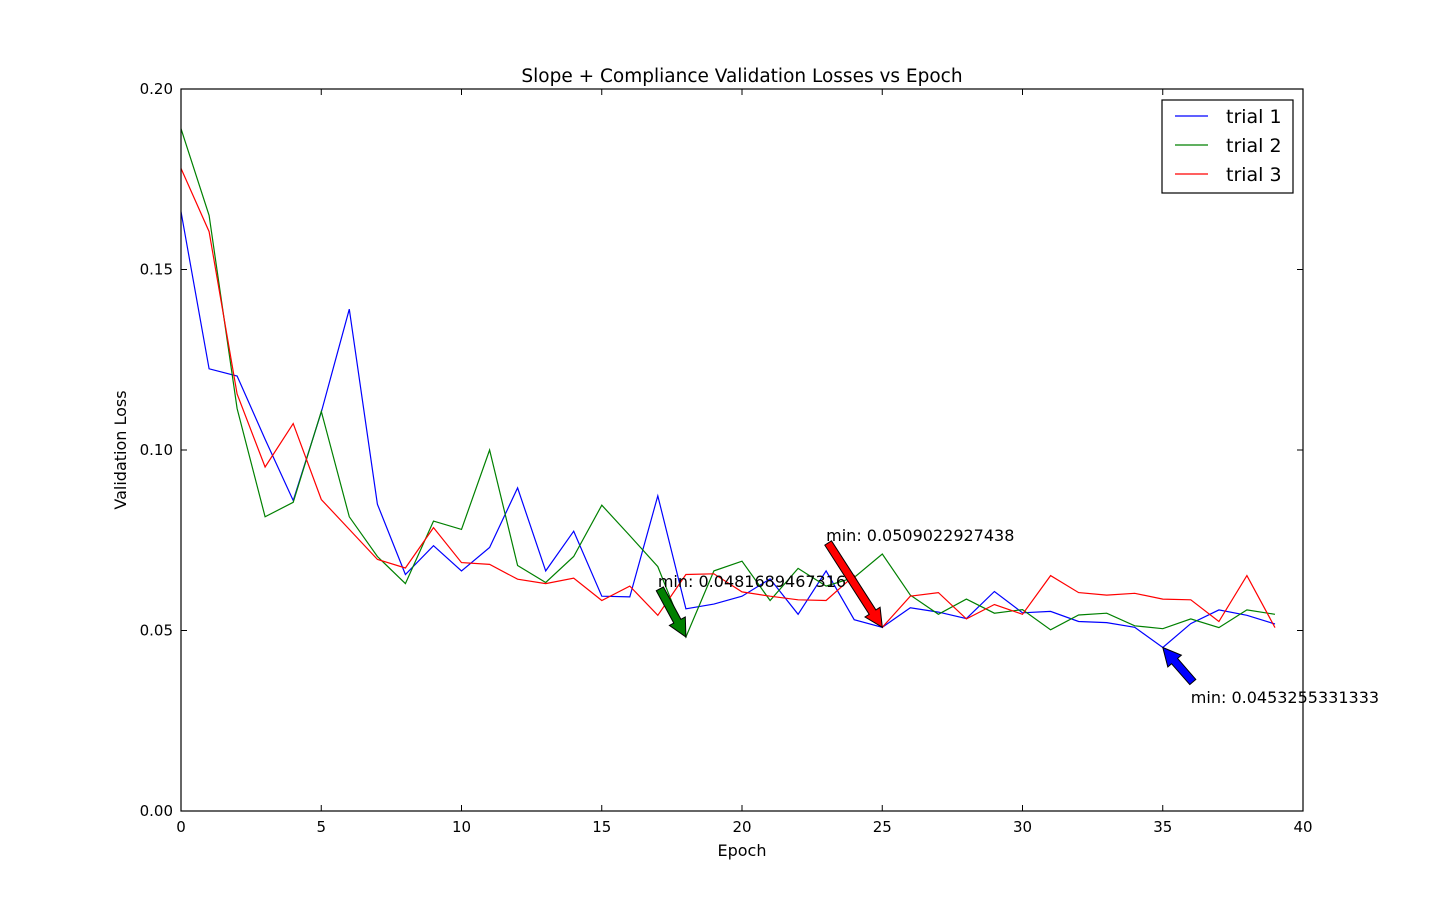 The height and width of the screenshot is (901, 1447). Describe the element at coordinates (120, 449) in the screenshot. I see `y-axis-title: Validation Loss` at that location.